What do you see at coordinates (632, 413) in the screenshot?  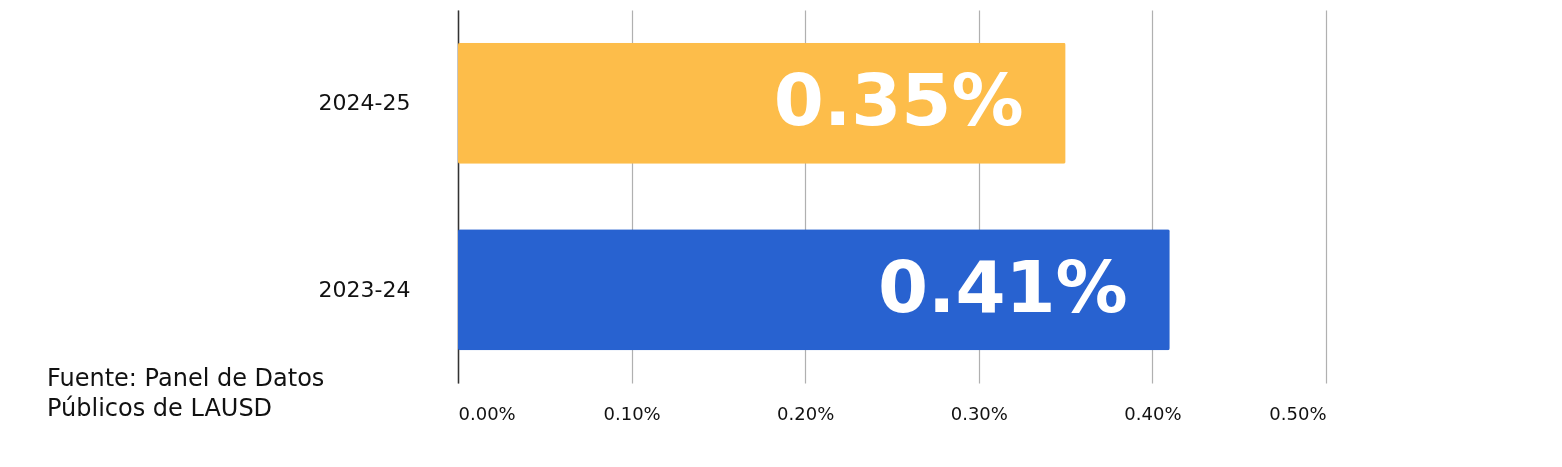 I see `x-tick-label: 0.10%` at bounding box center [632, 413].